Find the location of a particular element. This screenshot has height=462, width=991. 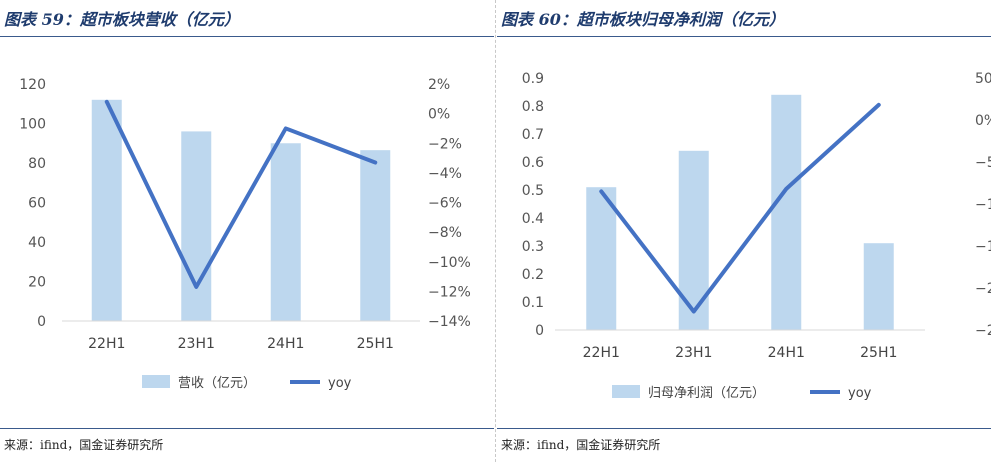

chart-title: 图表 60：超市板块归母净利润（亿元） is located at coordinates (643, 19).